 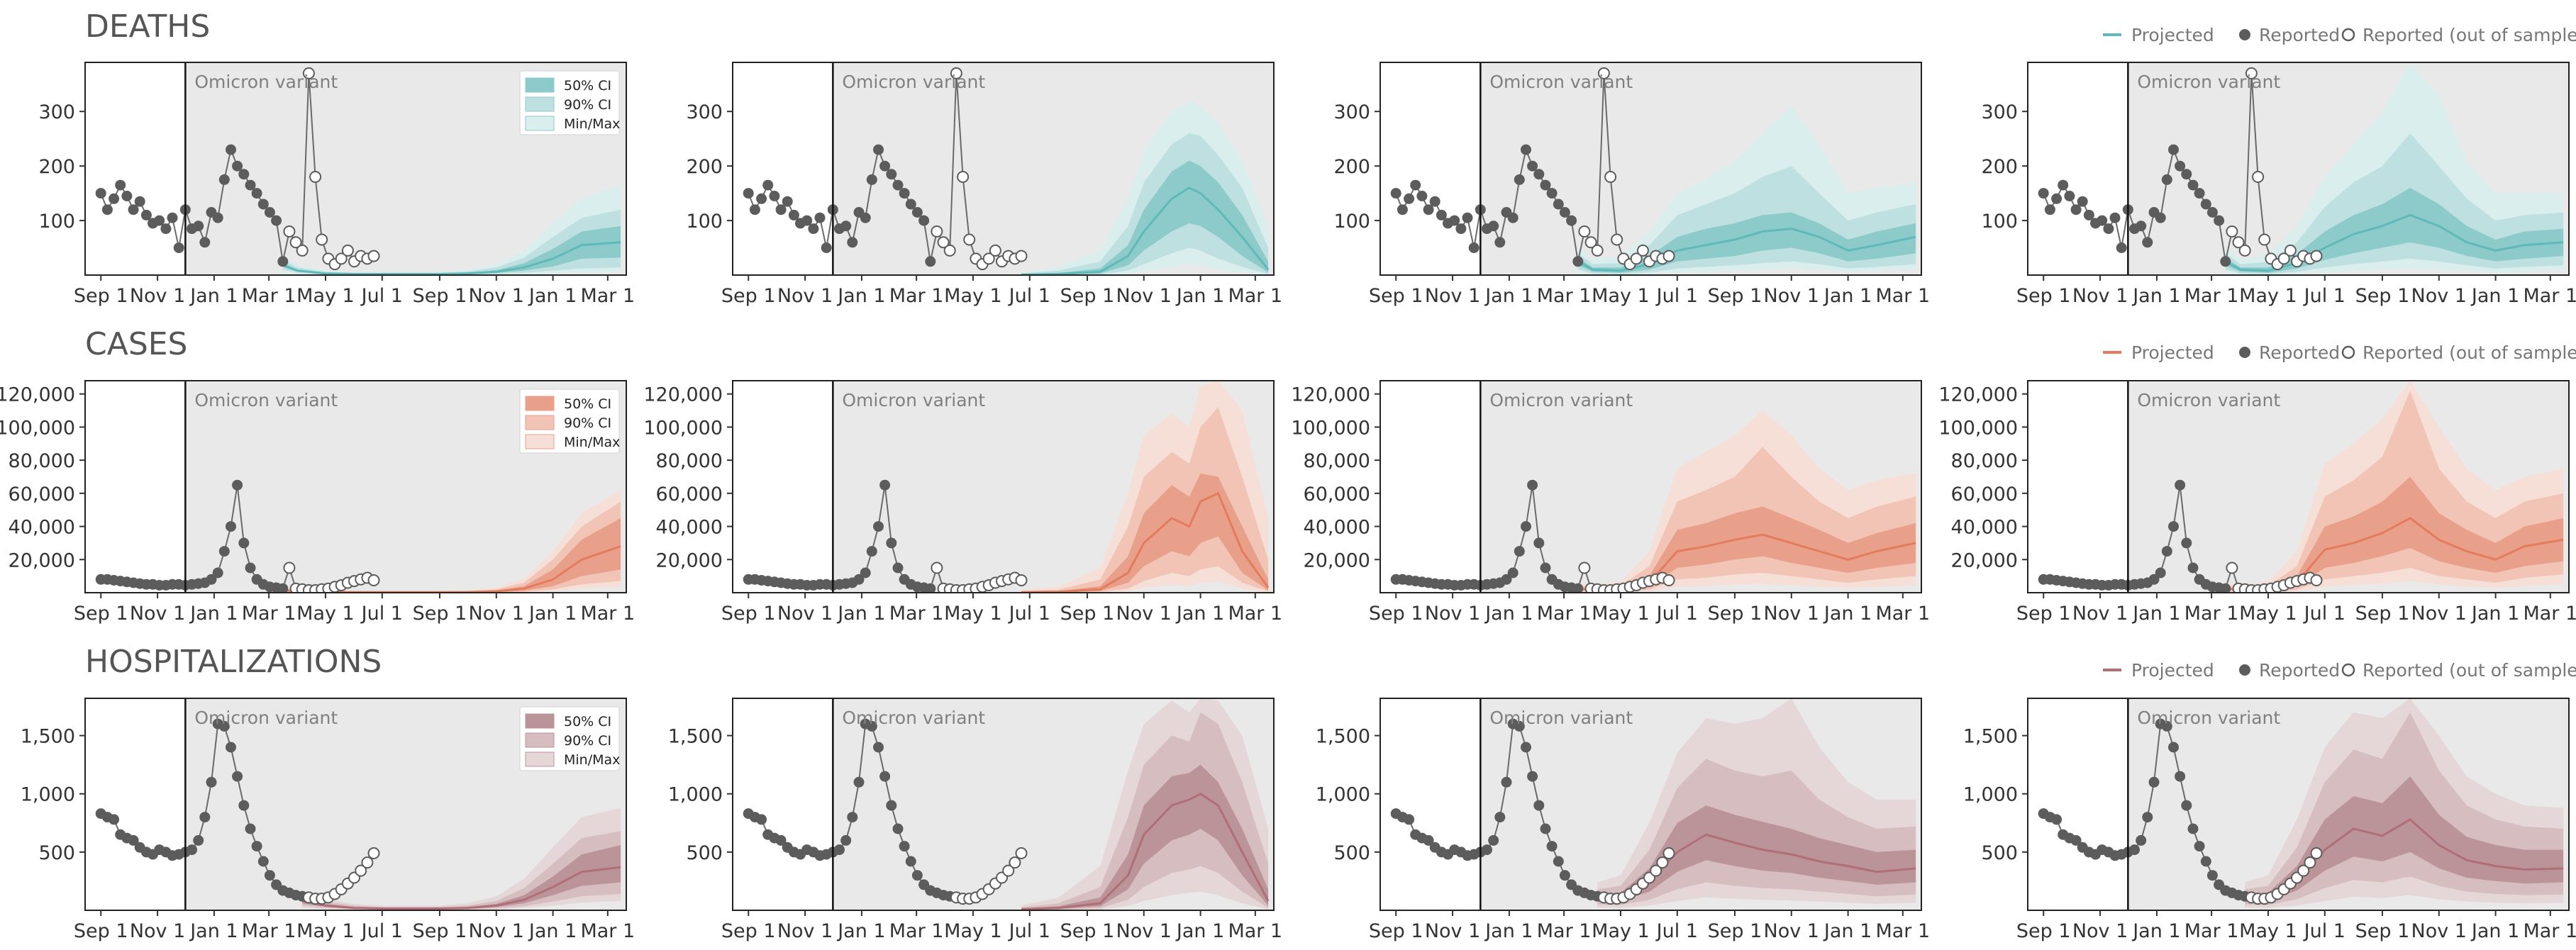 I want to click on y-tick-label: 20,000, so click(x=1984, y=560).